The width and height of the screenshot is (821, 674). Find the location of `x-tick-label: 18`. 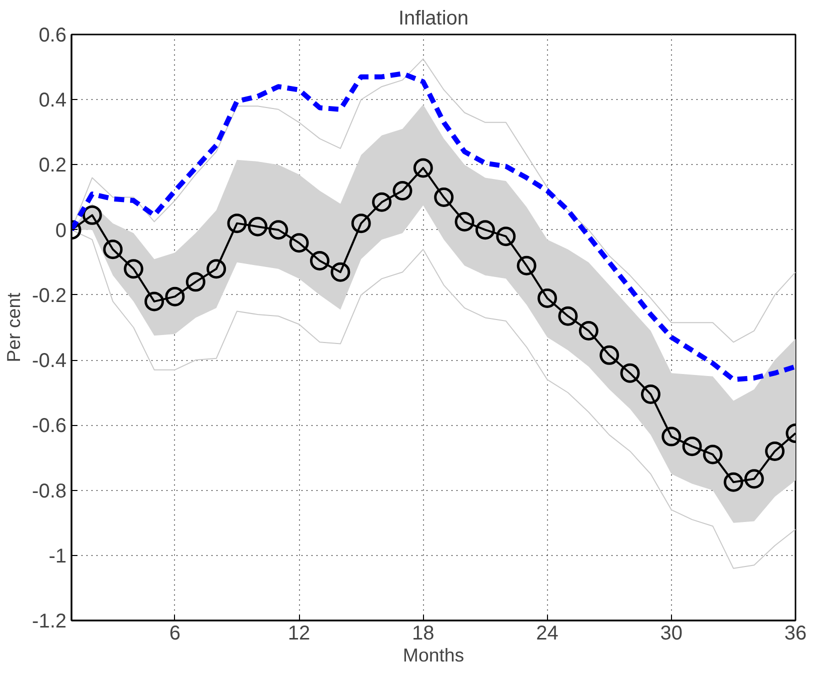

x-tick-label: 18 is located at coordinates (423, 633).